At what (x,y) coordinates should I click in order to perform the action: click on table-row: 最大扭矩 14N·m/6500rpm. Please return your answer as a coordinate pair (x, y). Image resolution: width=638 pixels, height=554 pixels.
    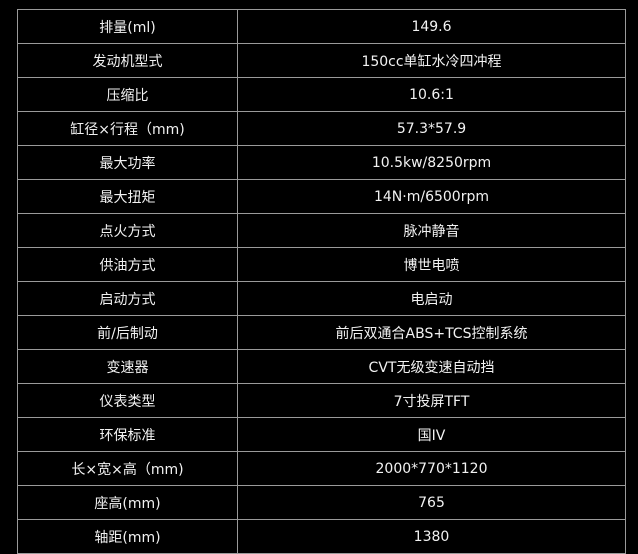
    Looking at the image, I should click on (321, 196).